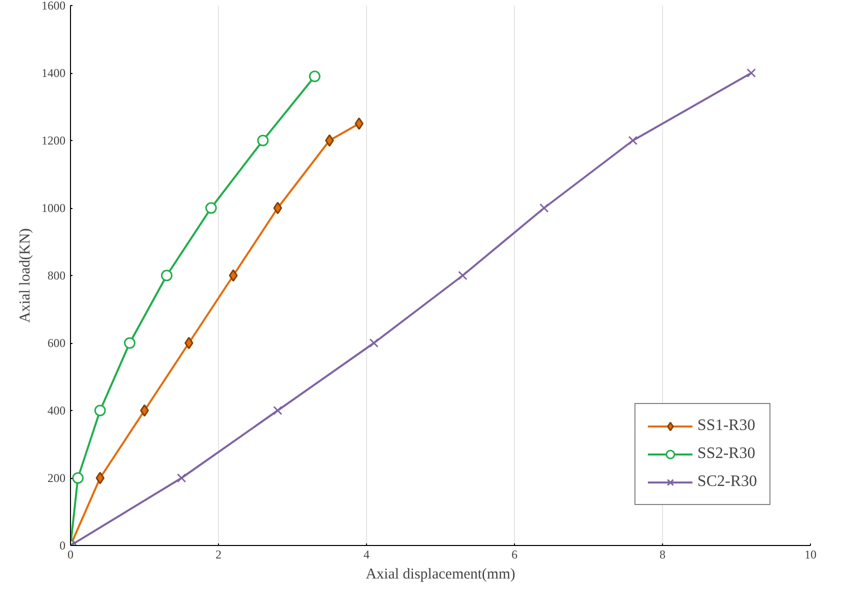 Image resolution: width=852 pixels, height=591 pixels. What do you see at coordinates (219, 555) in the screenshot?
I see `x-tick-label: 2` at bounding box center [219, 555].